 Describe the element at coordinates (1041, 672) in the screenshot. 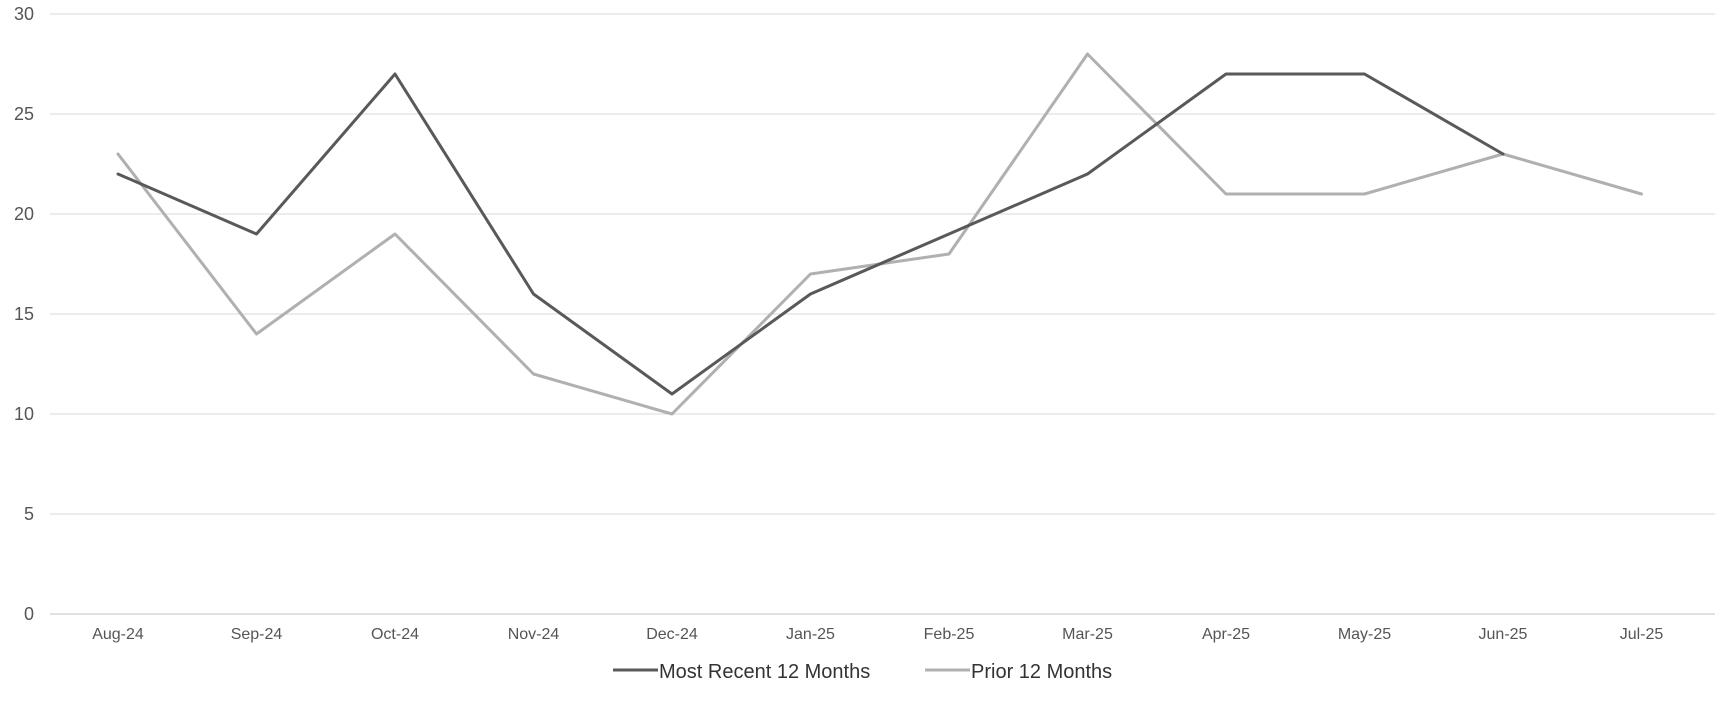

I see `legend-label-prior: Prior 12 Months` at that location.